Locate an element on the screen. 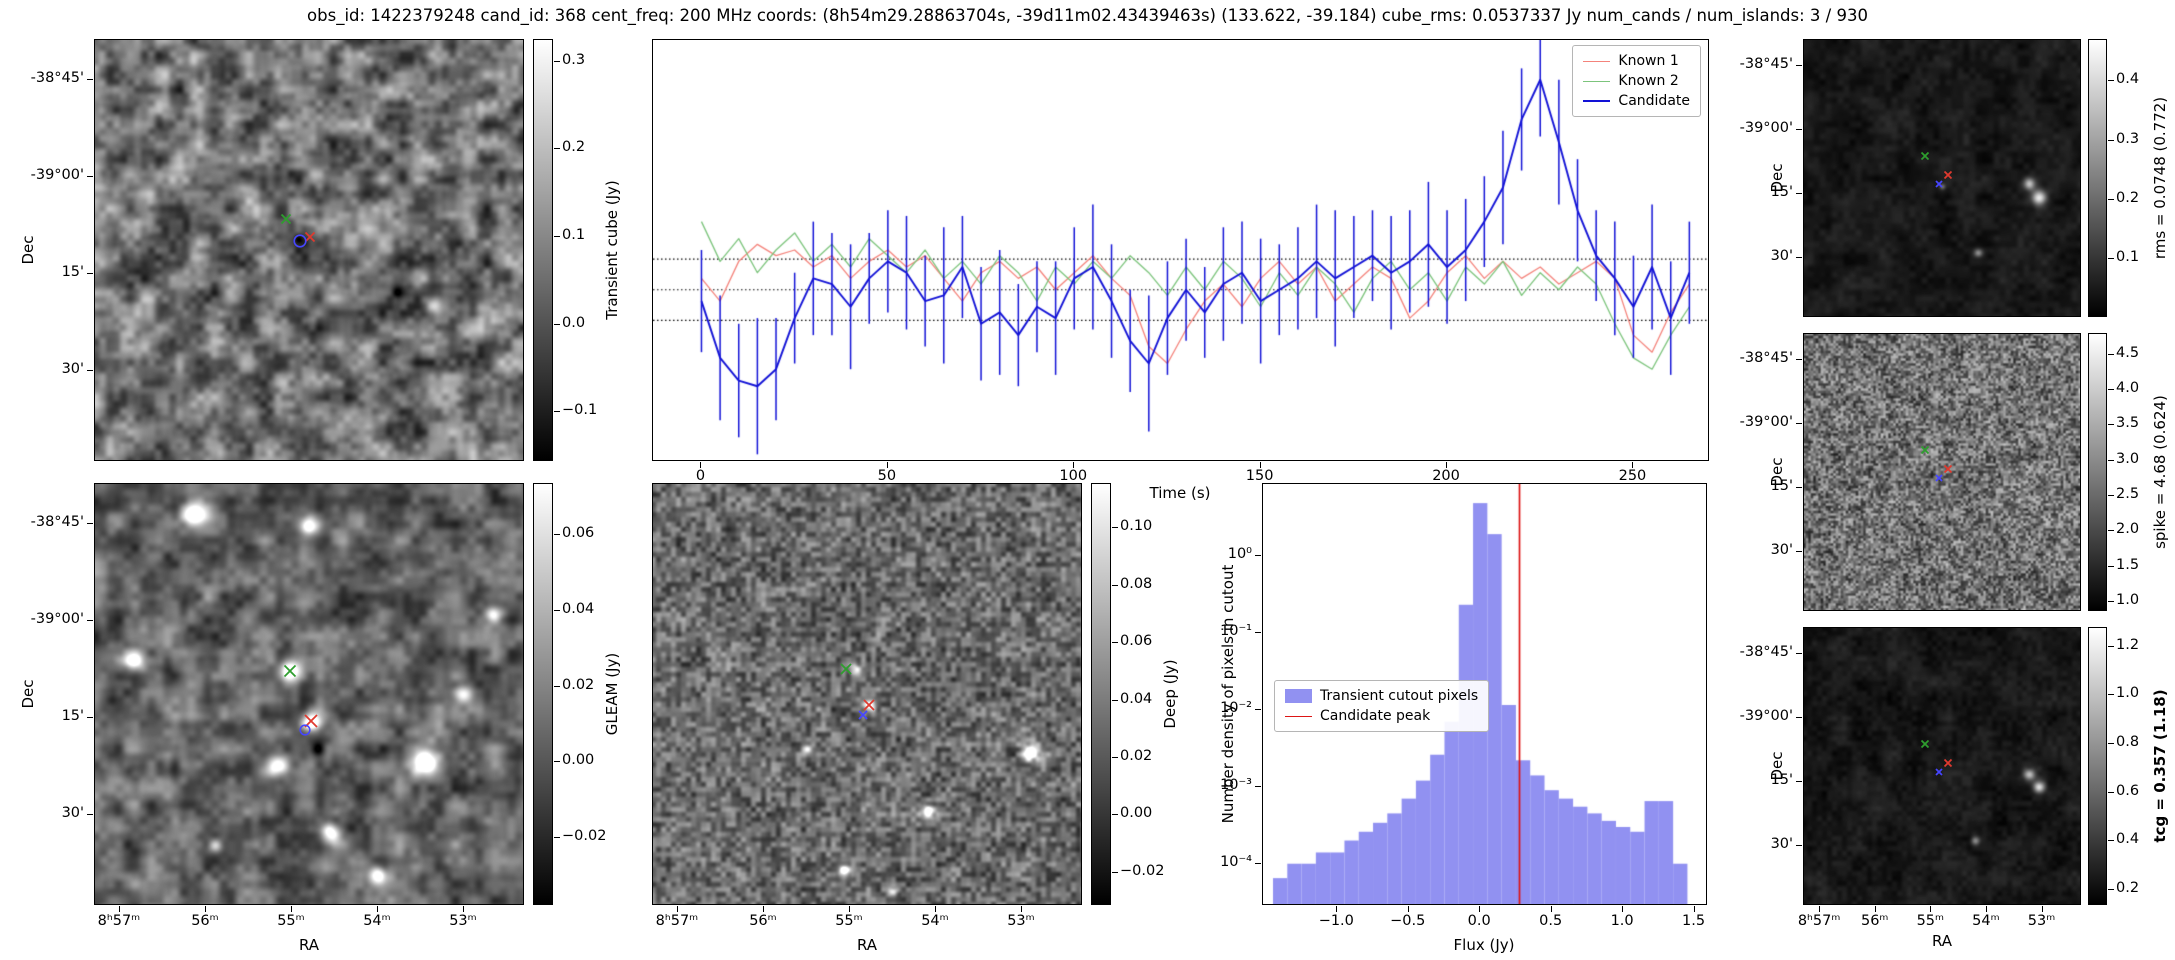 Image resolution: width=2175 pixels, height=960 pixels. tcg-cutout is located at coordinates (1942, 766).